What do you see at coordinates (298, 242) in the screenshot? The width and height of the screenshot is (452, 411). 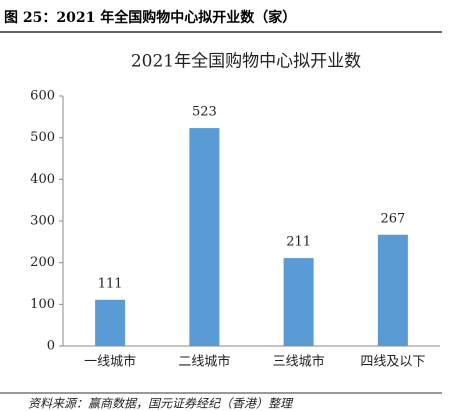 I see `data-label: 211` at bounding box center [298, 242].